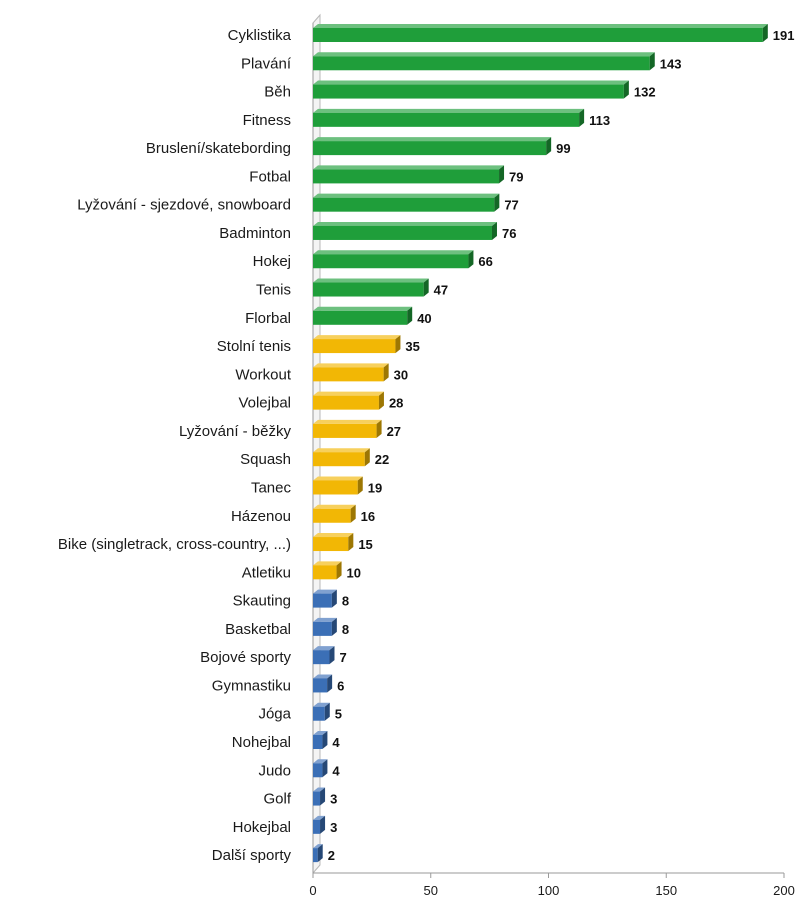  I want to click on data-label: 27, so click(394, 431).